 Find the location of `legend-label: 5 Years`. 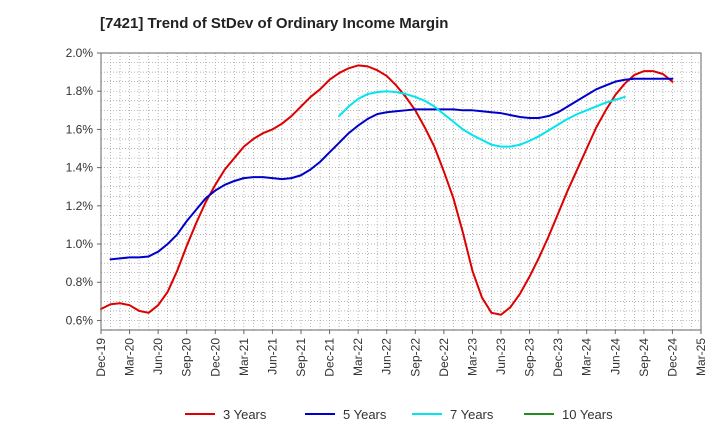

legend-label: 5 Years is located at coordinates (365, 414).